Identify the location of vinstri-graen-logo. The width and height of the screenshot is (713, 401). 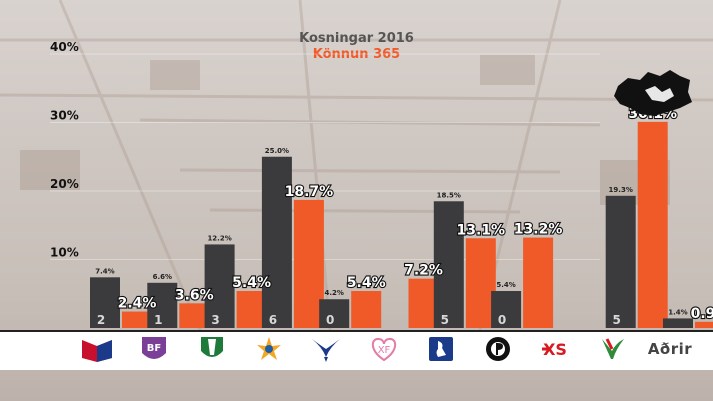
(613, 349).